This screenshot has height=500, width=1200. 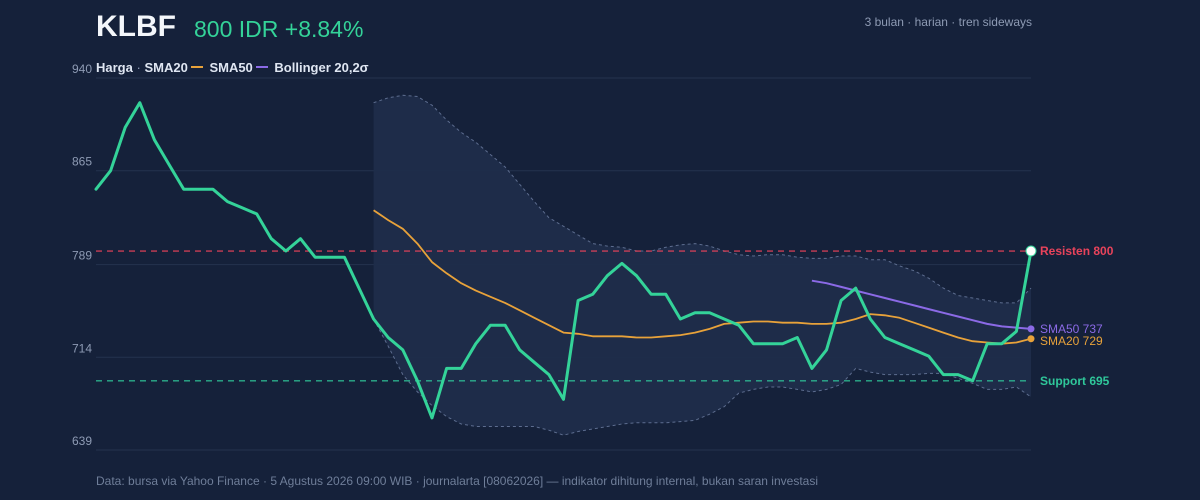 I want to click on y-tick-label: 940, so click(x=82, y=69).